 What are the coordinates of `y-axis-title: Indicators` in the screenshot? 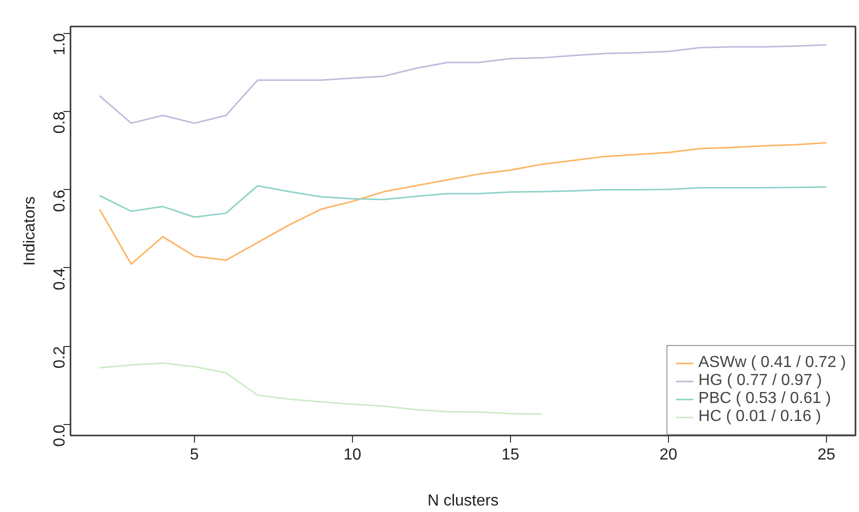 It's located at (30, 231).